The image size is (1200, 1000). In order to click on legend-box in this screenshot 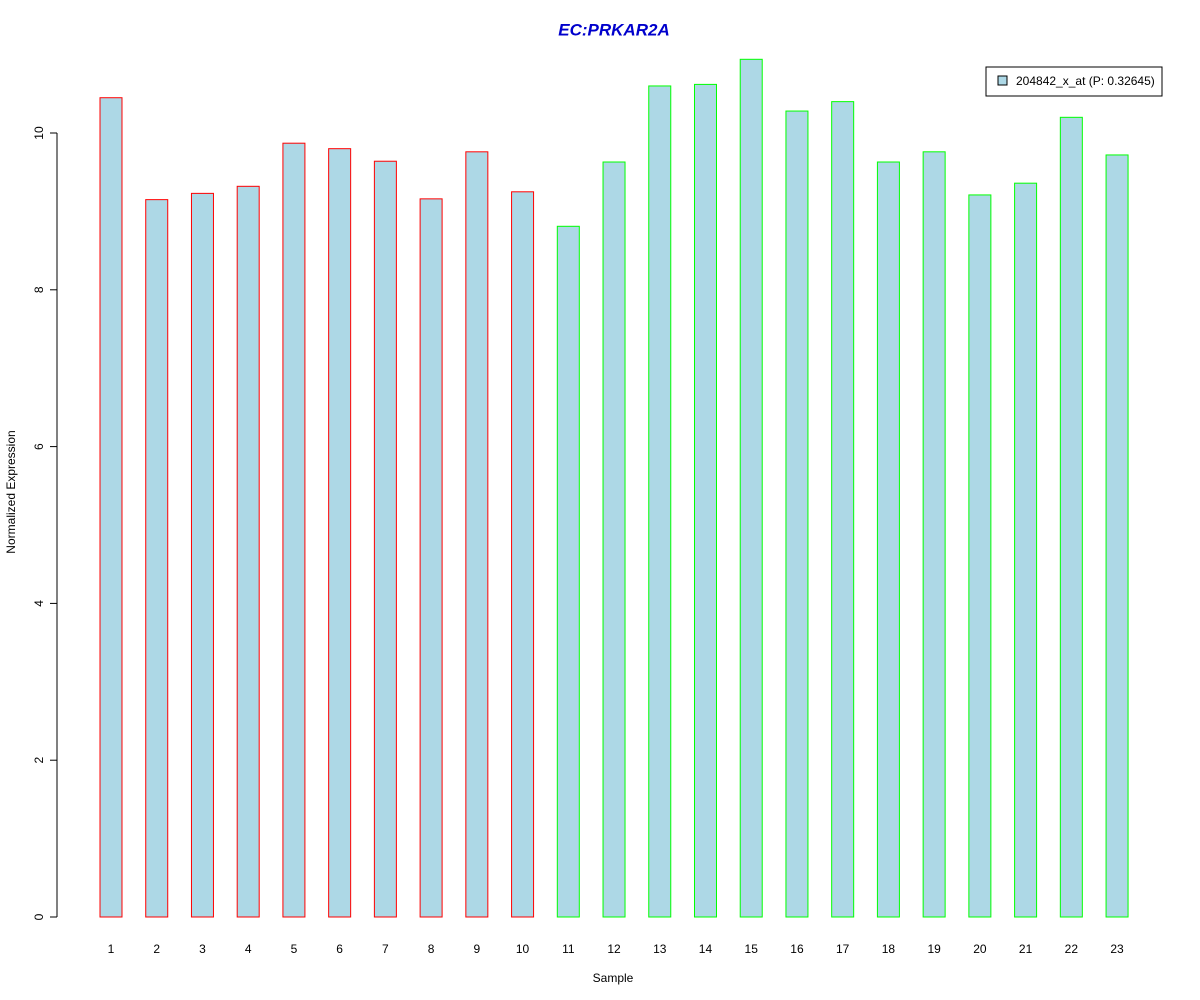, I will do `click(1074, 81)`.